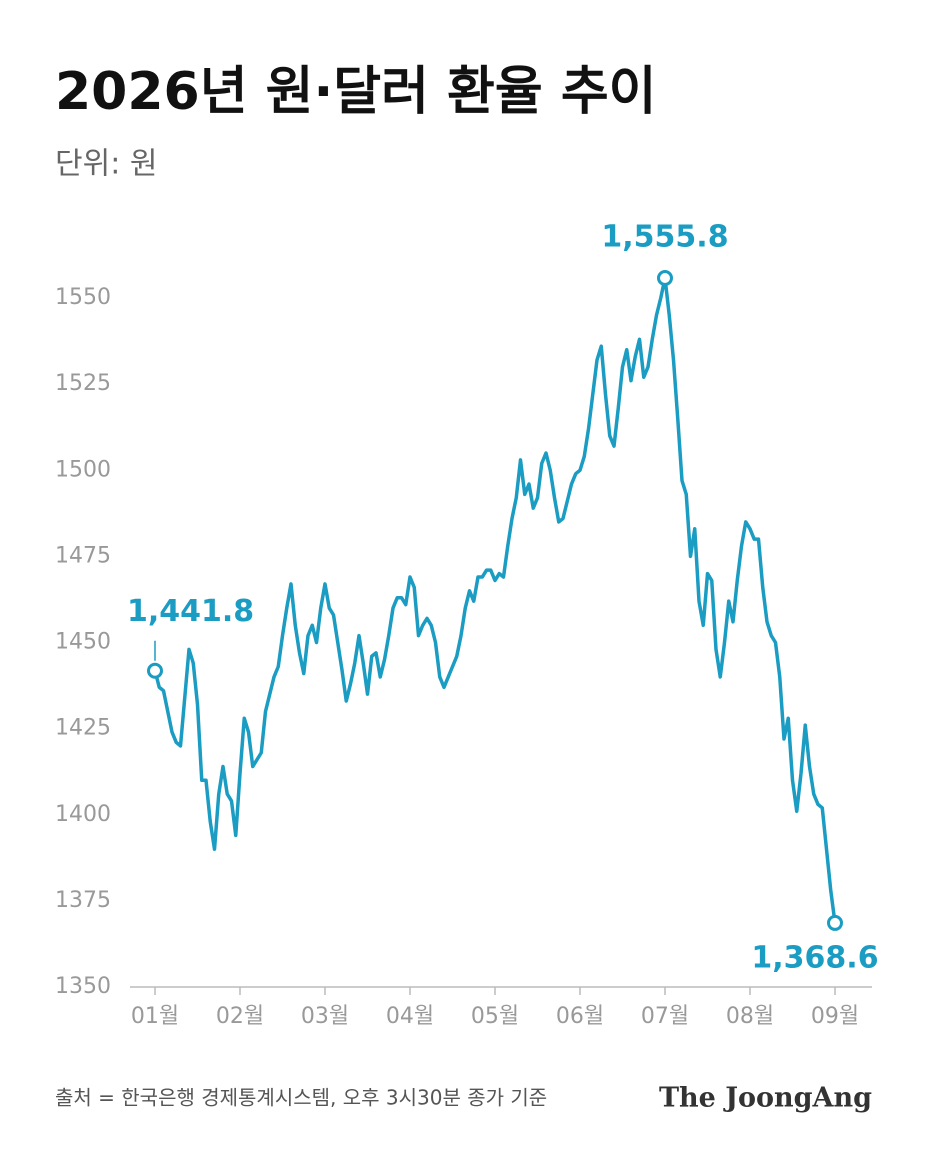 The width and height of the screenshot is (928, 1152). I want to click on x-tick-label: 05월, so click(495, 1016).